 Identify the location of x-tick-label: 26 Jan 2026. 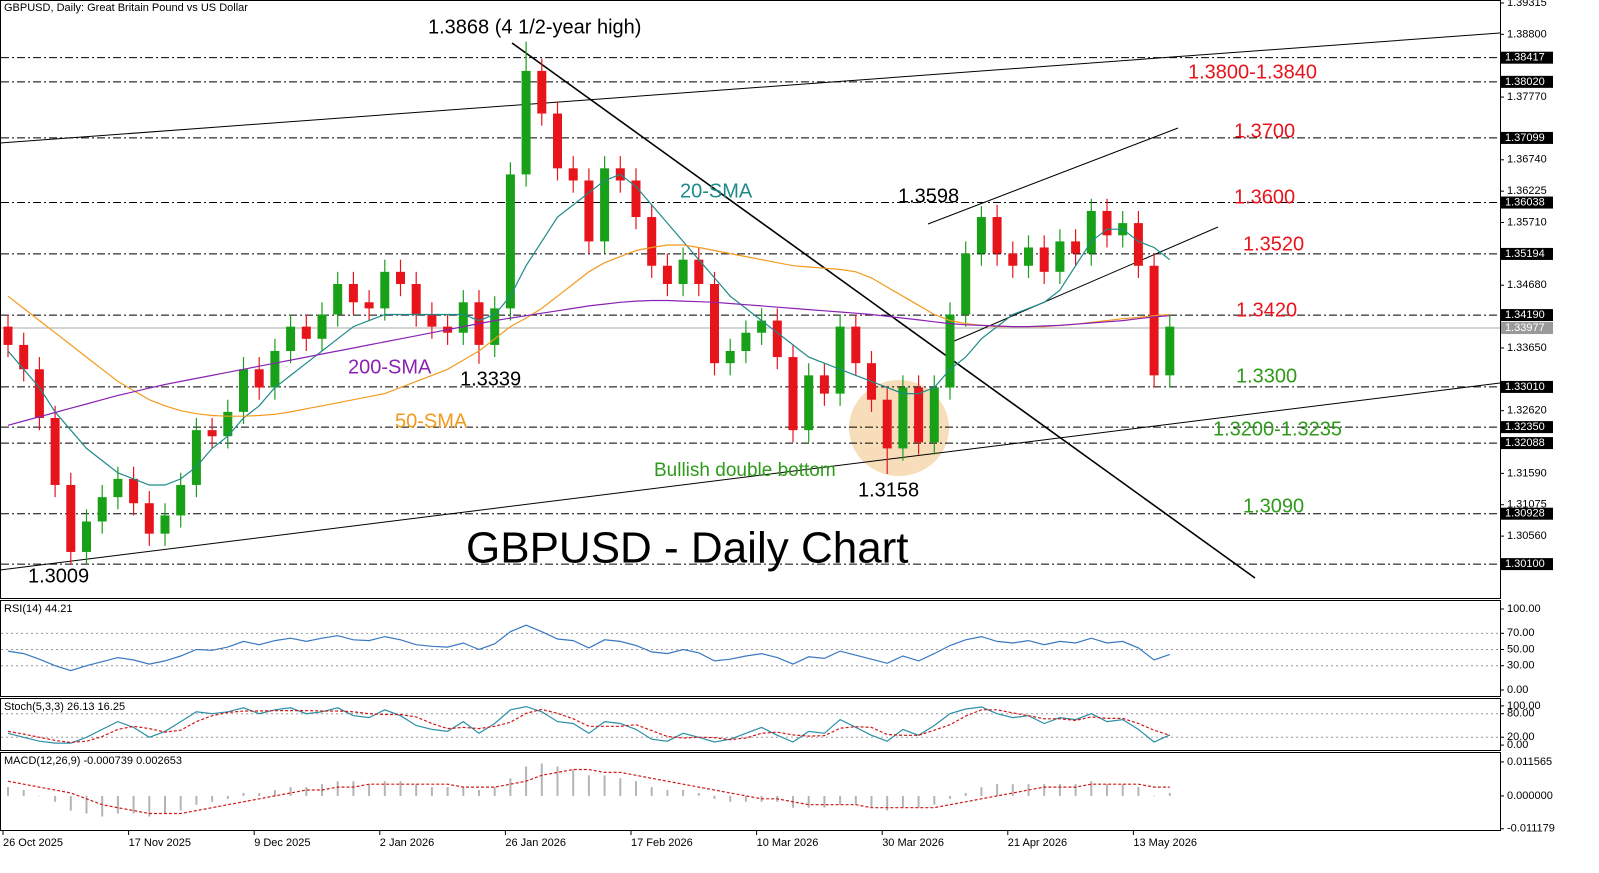
(535, 843).